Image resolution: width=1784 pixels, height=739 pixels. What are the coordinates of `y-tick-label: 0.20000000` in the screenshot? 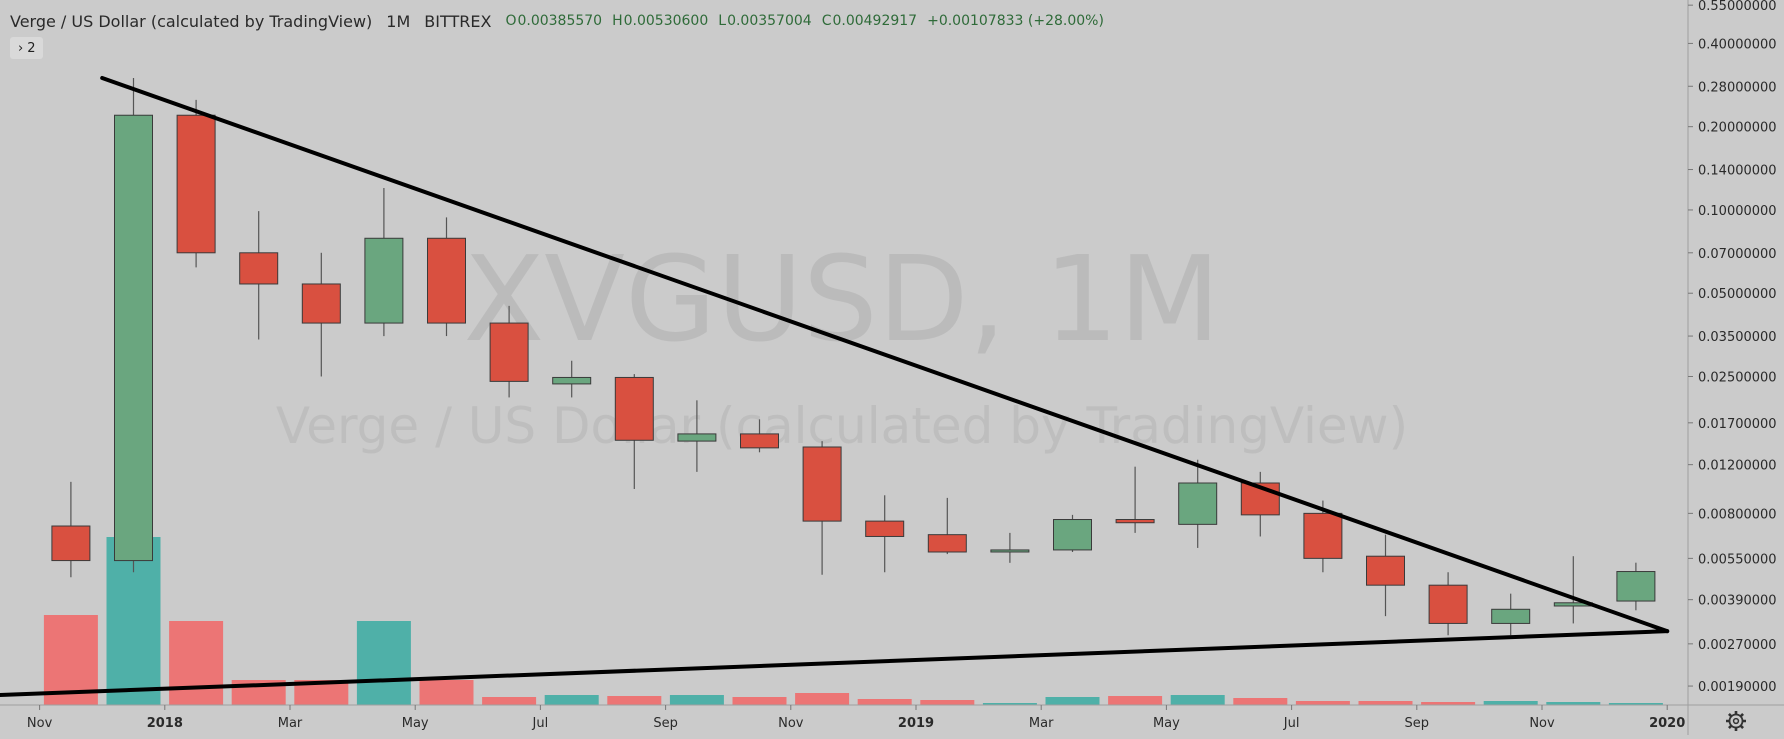 It's located at (1737, 128).